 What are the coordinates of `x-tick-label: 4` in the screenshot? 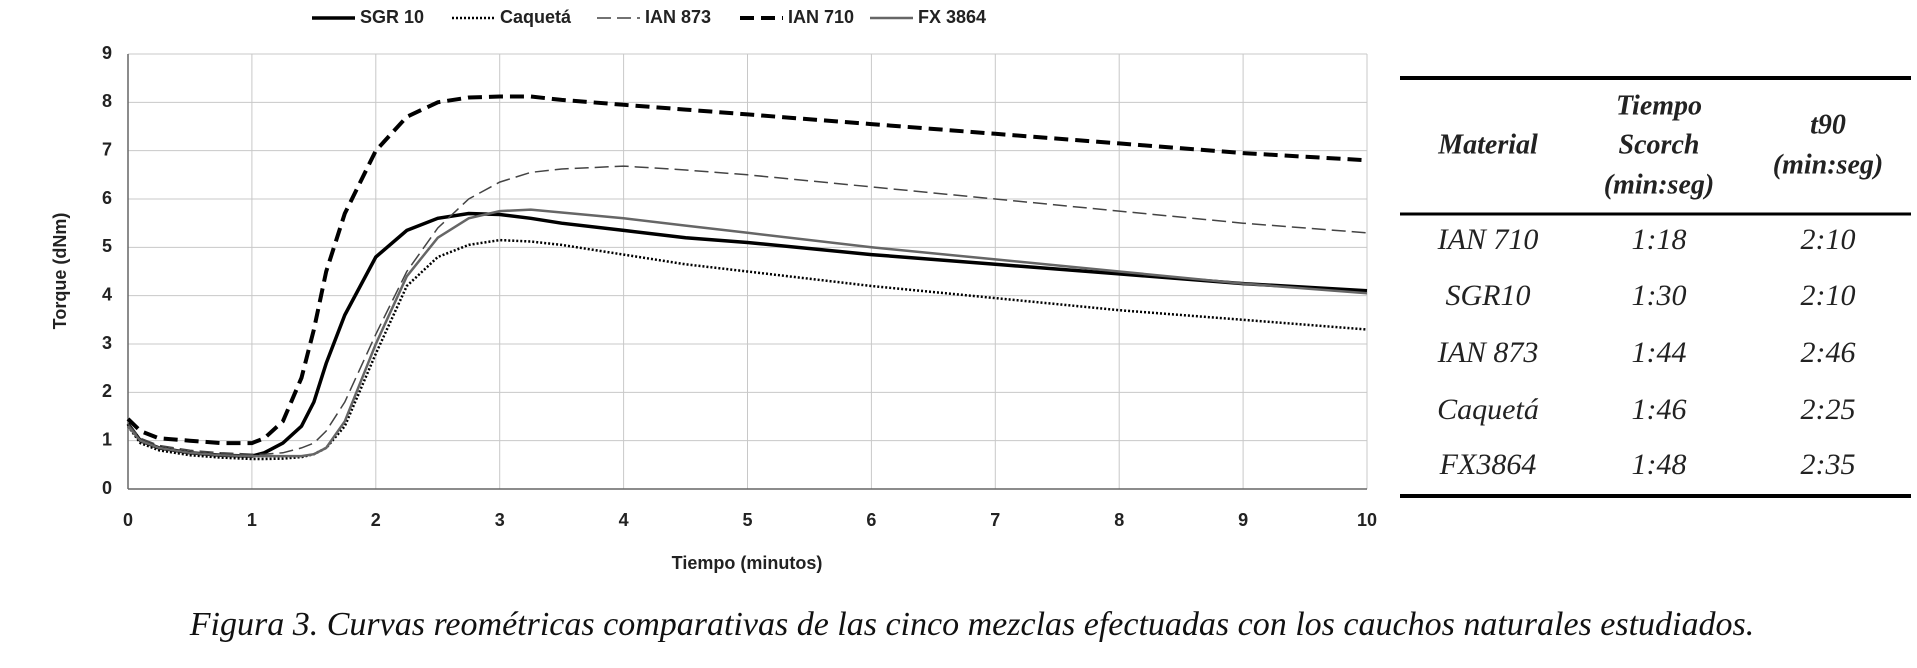 It's located at (624, 520).